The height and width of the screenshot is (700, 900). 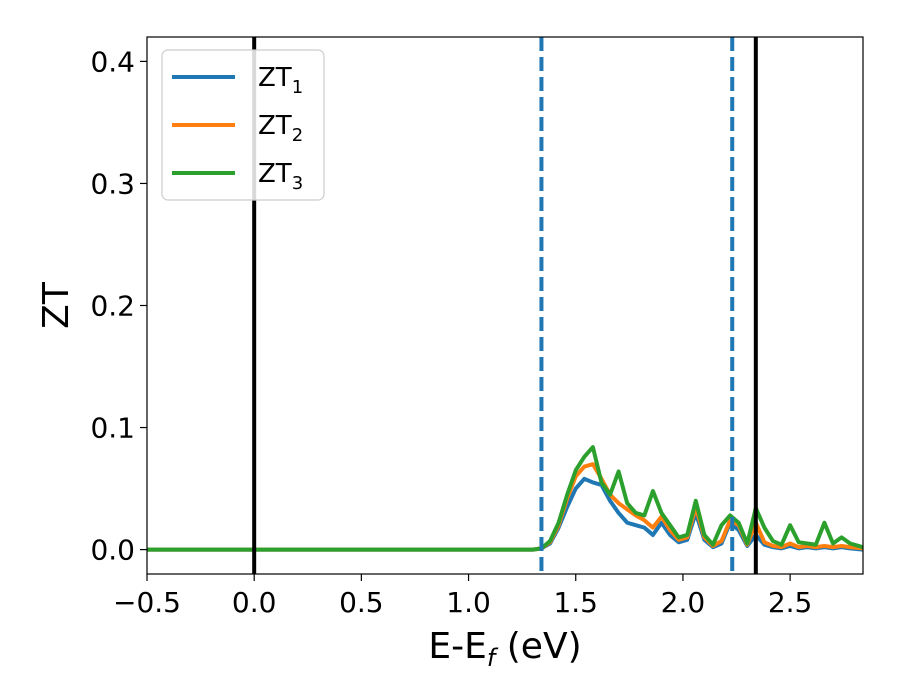 What do you see at coordinates (280, 80) in the screenshot?
I see `legend-label-1: ZT1` at bounding box center [280, 80].